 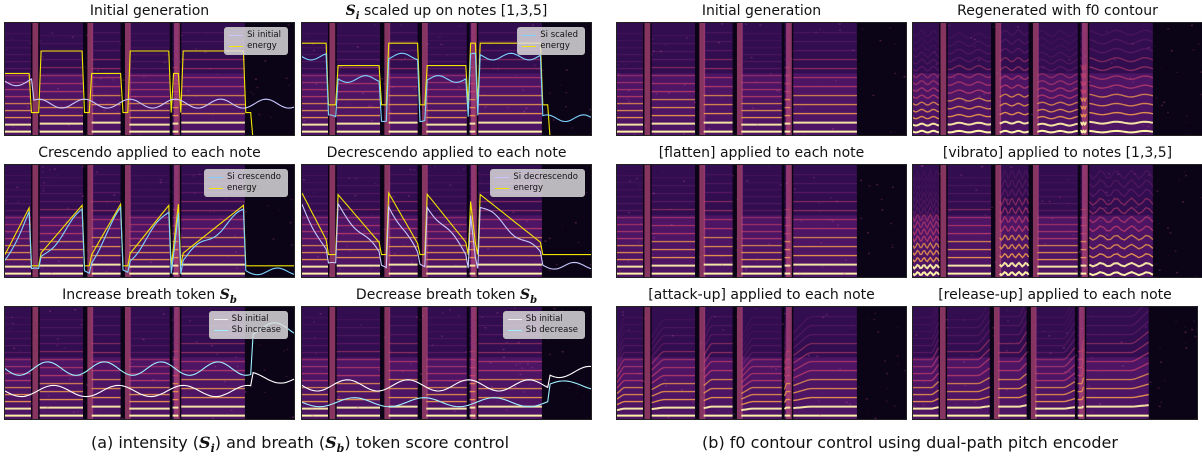 I want to click on chart-legend: Sb initial Sb decrease, so click(x=543, y=325).